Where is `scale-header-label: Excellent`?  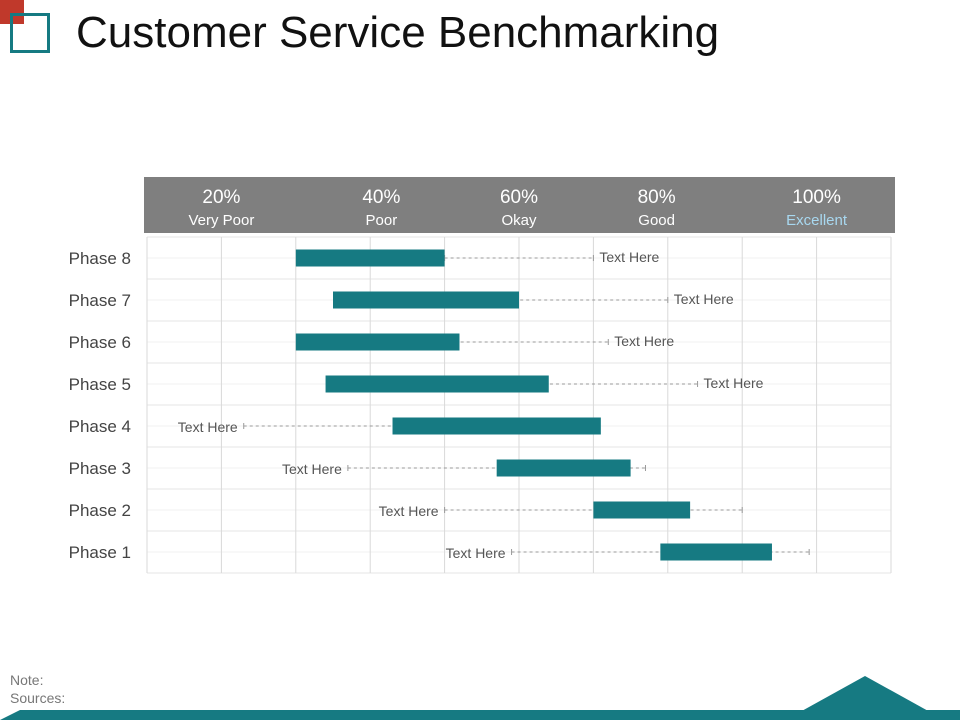 scale-header-label: Excellent is located at coordinates (817, 220).